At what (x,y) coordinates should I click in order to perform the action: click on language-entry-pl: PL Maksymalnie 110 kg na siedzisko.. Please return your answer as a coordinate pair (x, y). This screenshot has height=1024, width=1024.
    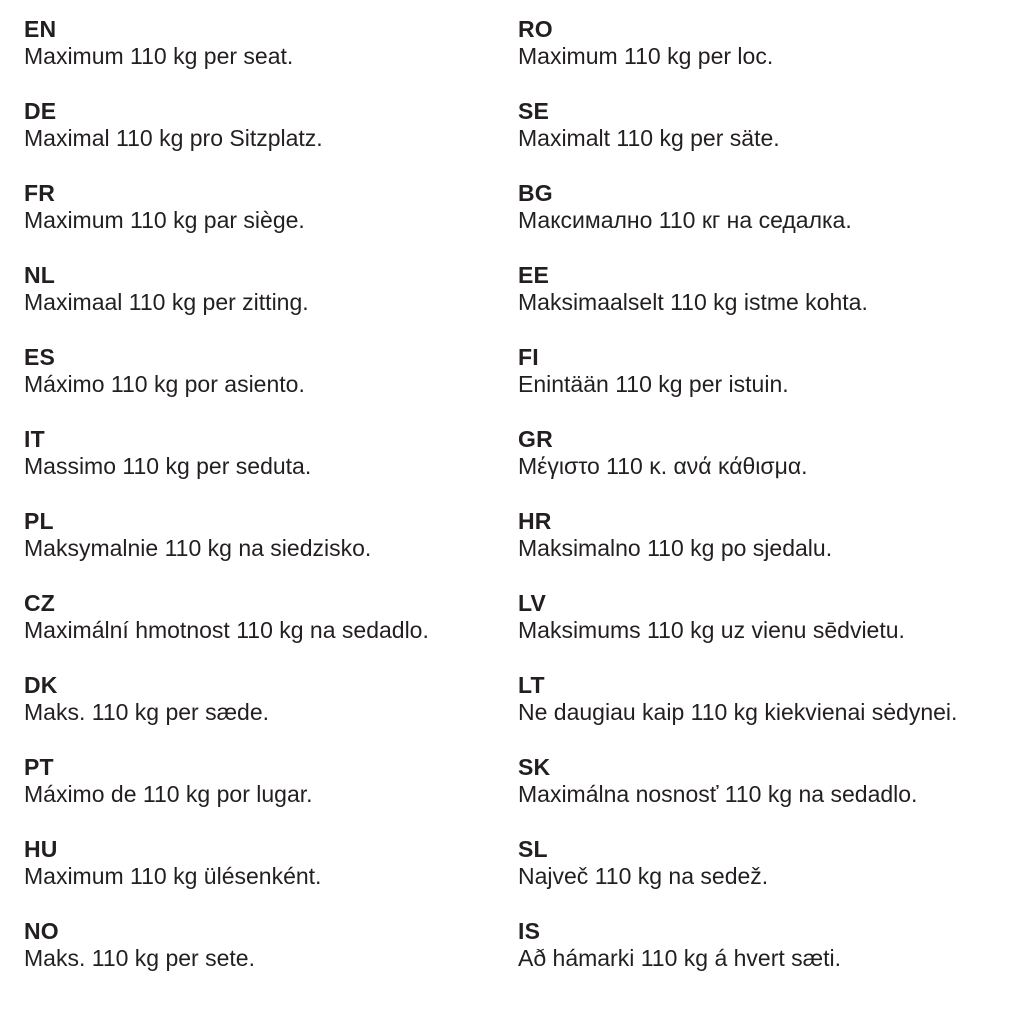
    Looking at the image, I should click on (271, 535).